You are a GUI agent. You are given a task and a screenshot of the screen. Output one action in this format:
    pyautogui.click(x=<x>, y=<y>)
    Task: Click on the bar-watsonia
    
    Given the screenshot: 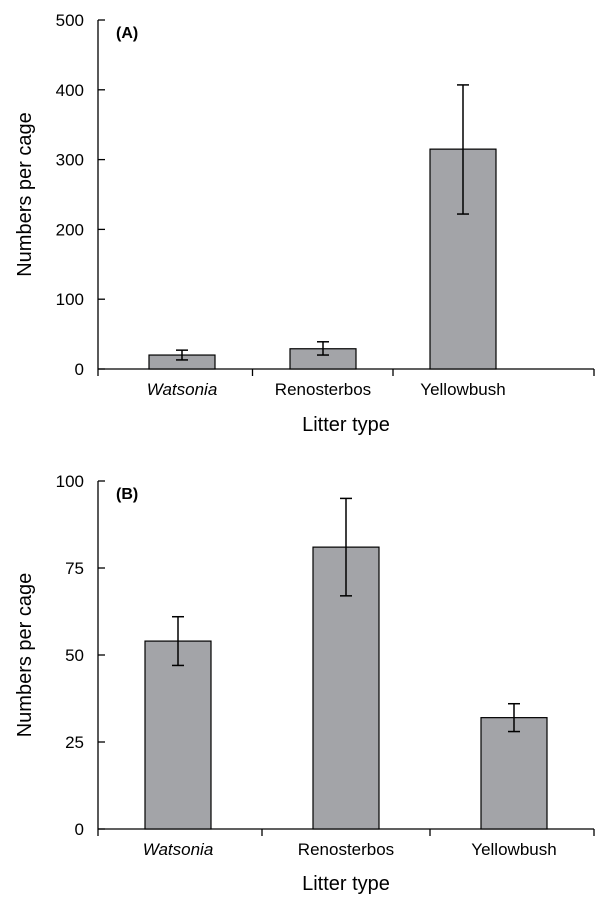 What is the action you would take?
    pyautogui.click(x=178, y=735)
    